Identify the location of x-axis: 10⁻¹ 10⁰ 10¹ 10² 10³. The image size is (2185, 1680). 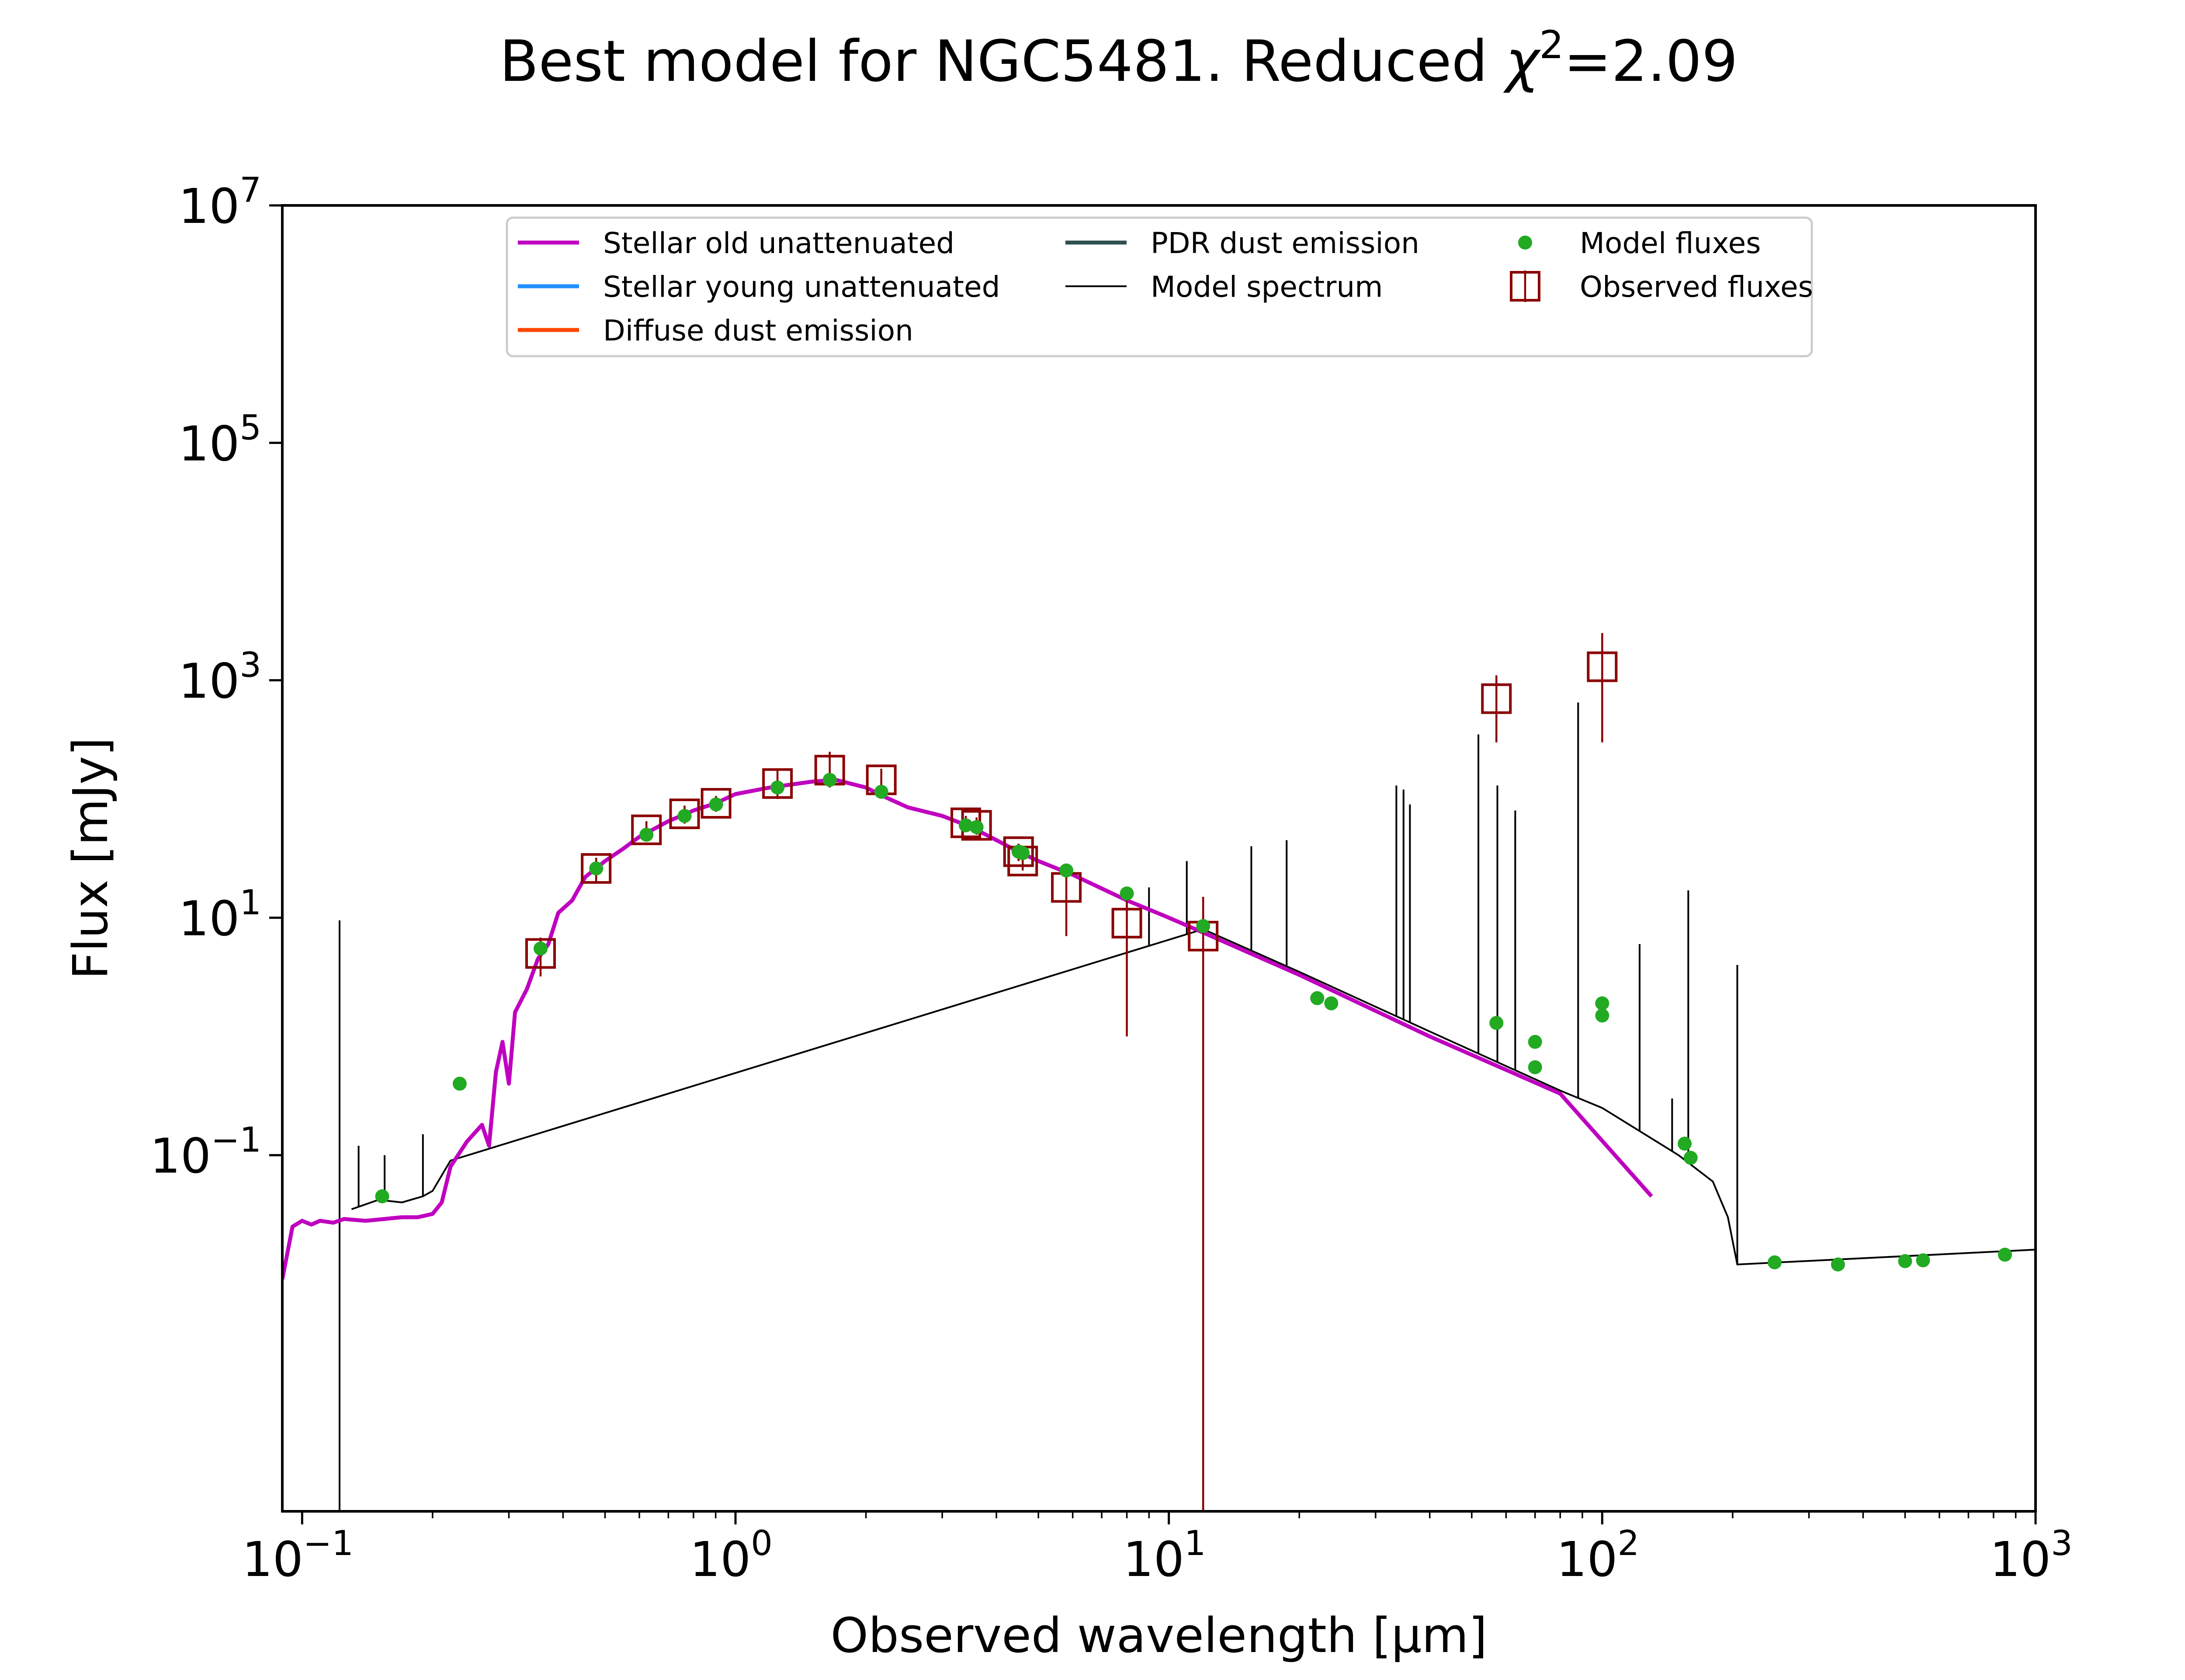
(1157, 1549).